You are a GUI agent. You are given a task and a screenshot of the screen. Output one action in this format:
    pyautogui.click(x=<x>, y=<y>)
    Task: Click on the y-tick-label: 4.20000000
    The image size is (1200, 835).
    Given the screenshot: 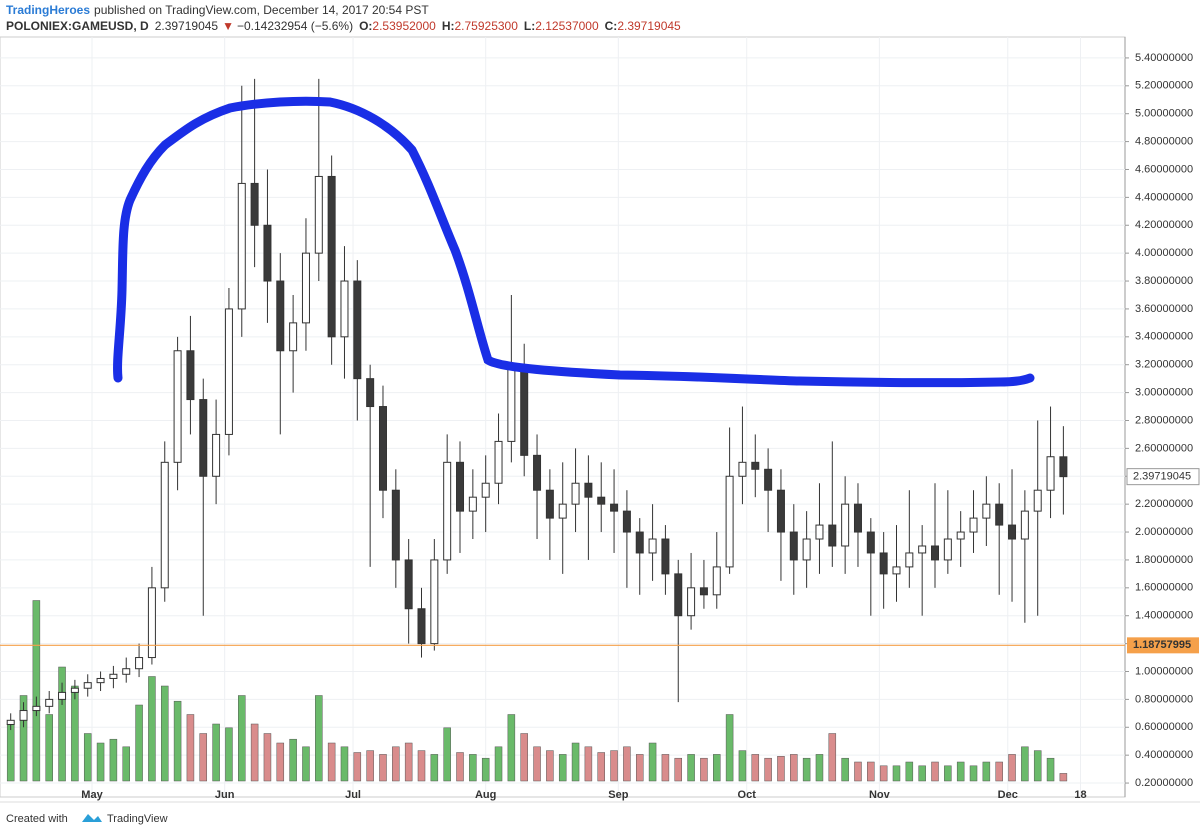 What is the action you would take?
    pyautogui.click(x=1164, y=225)
    